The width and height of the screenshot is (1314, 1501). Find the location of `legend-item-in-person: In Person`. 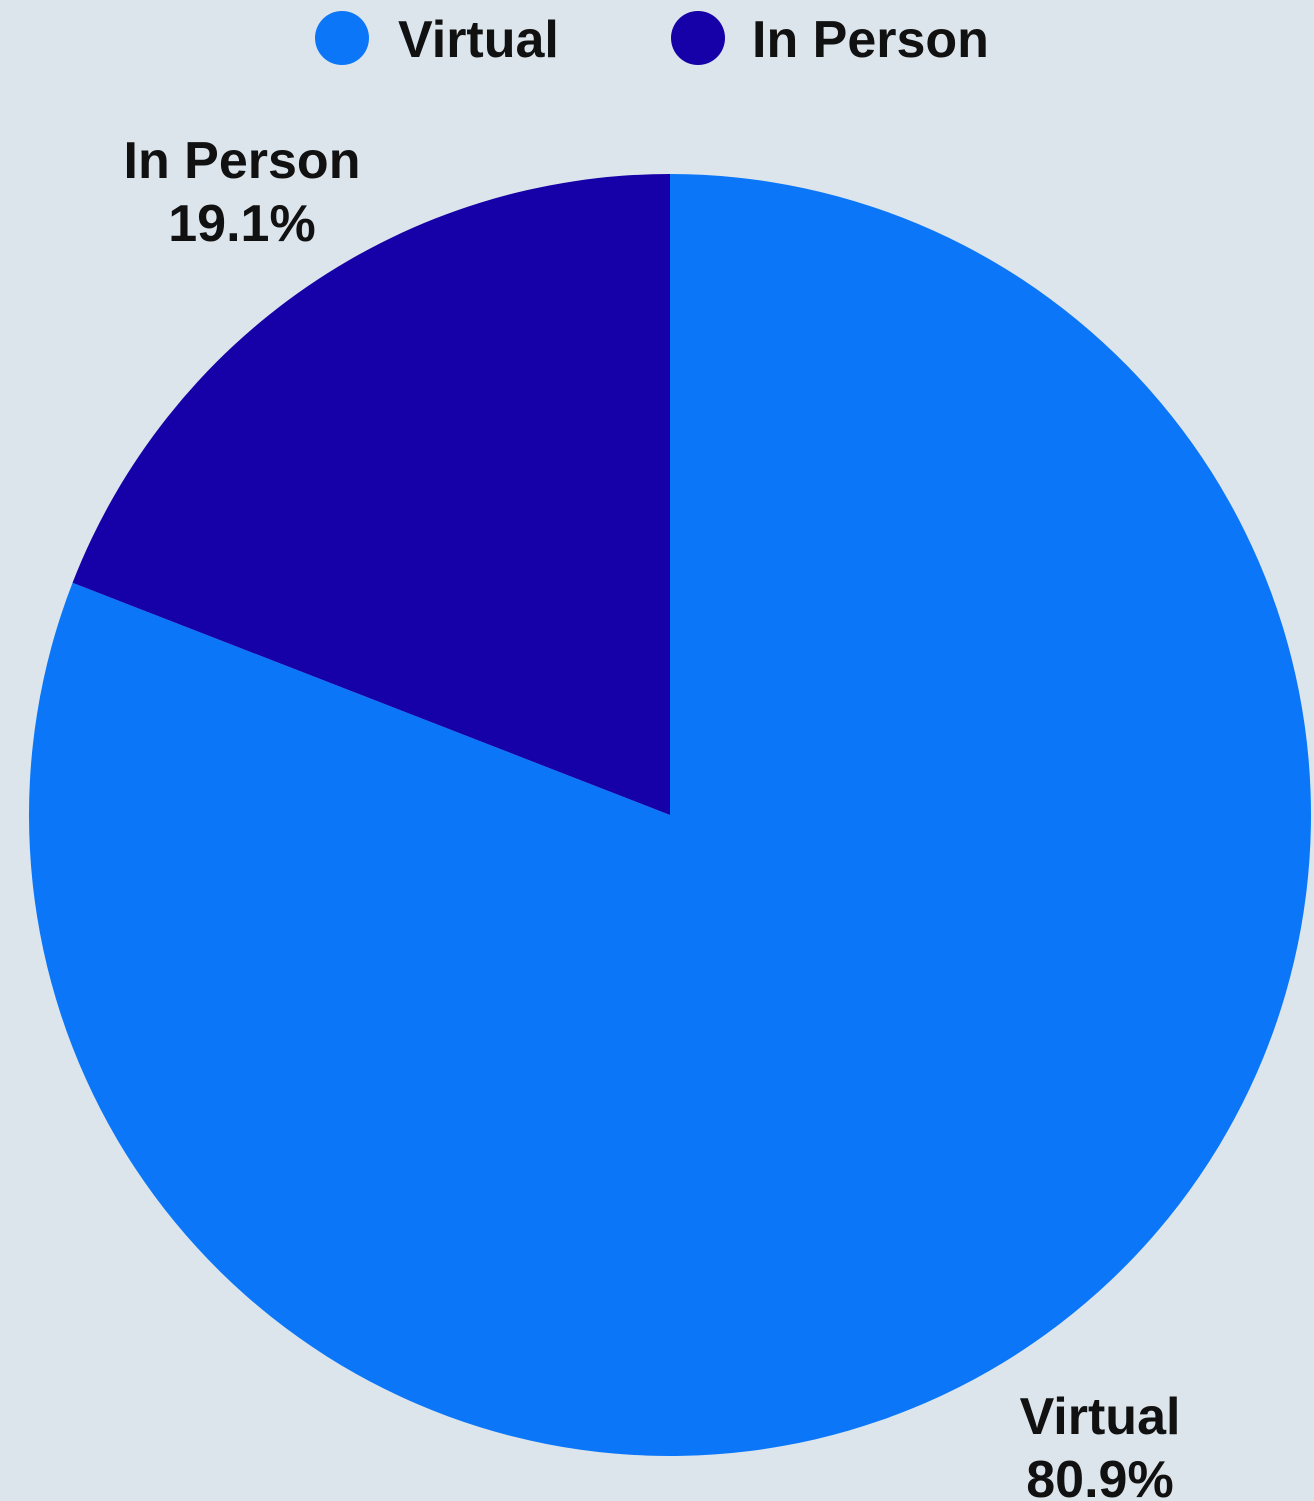

legend-item-in-person: In Person is located at coordinates (830, 40).